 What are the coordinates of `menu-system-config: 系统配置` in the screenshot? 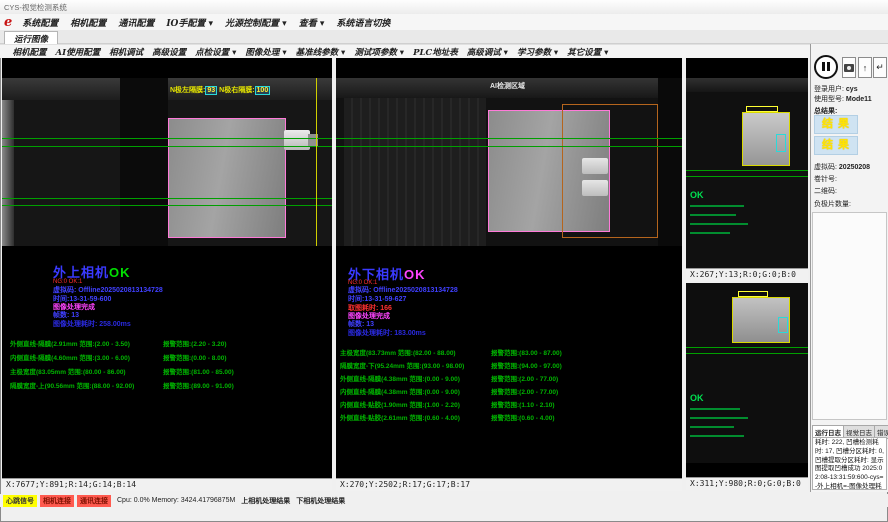 It's located at (40, 23).